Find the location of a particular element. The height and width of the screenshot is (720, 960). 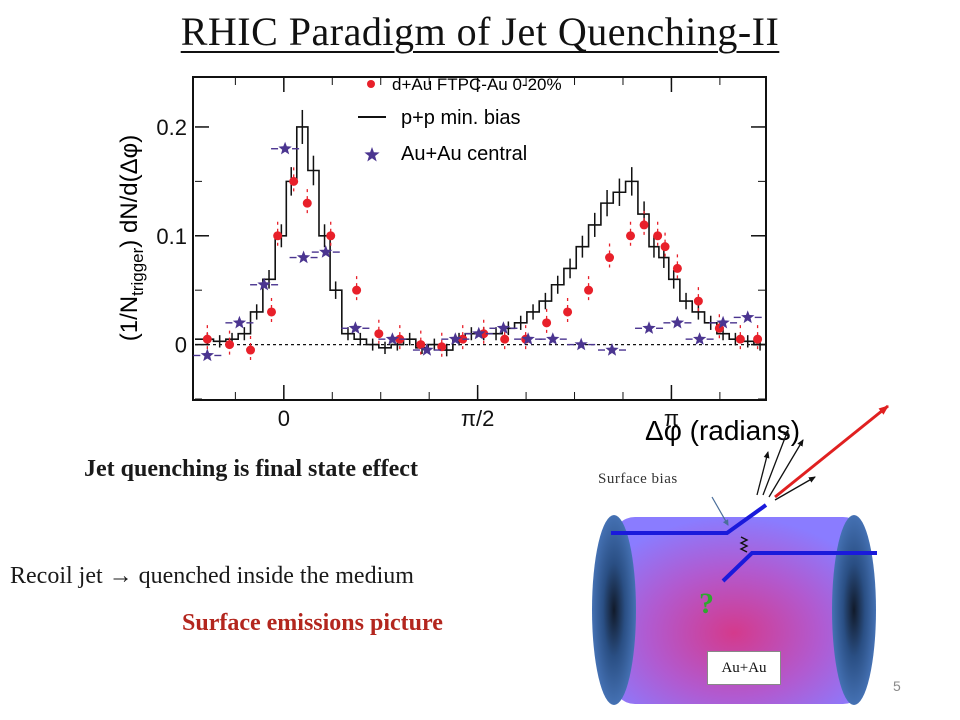

legend-marker-auau is located at coordinates (372, 154).